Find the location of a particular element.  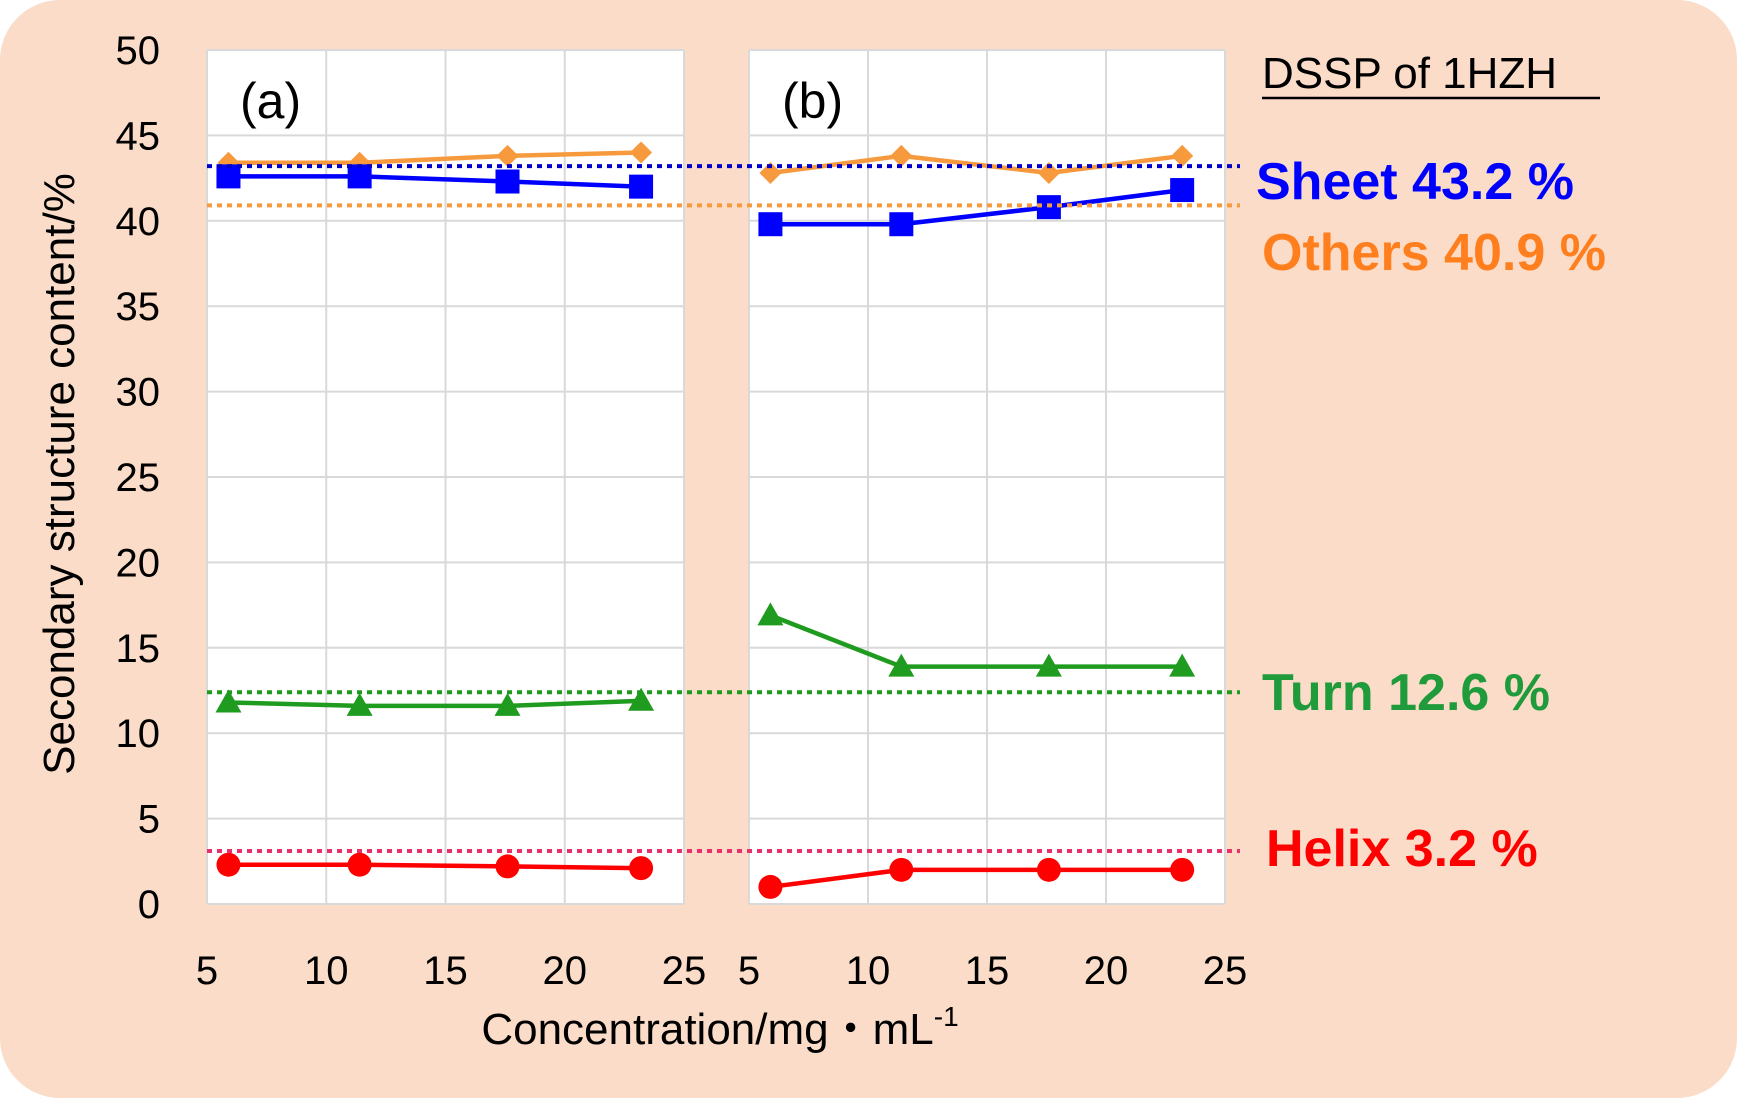

y-tick-label: 40 is located at coordinates (138, 222).